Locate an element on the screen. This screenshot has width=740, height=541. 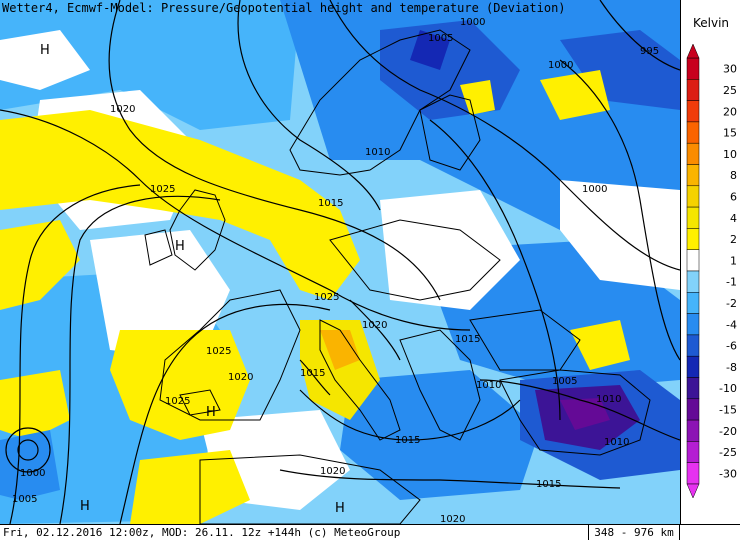
legend-label: -25 is located at coordinates (728, 452).